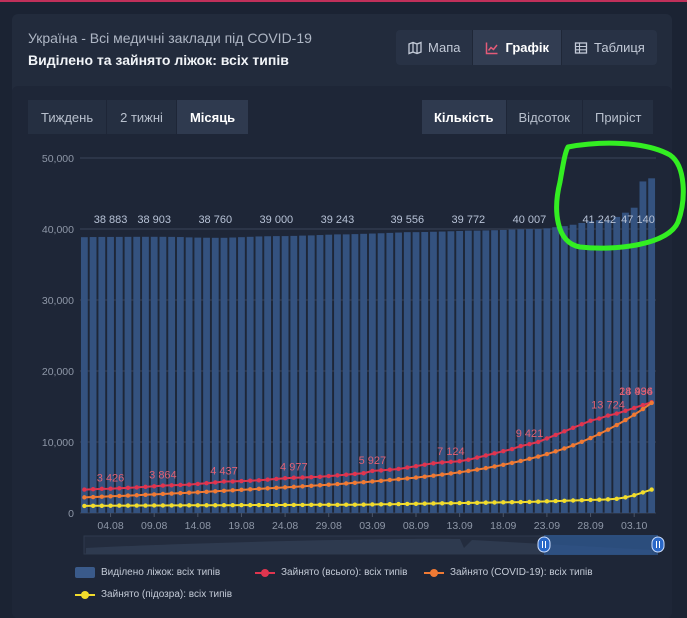 This screenshot has height=618, width=687. What do you see at coordinates (285, 526) in the screenshot?
I see `x-tick-label: 24.08` at bounding box center [285, 526].